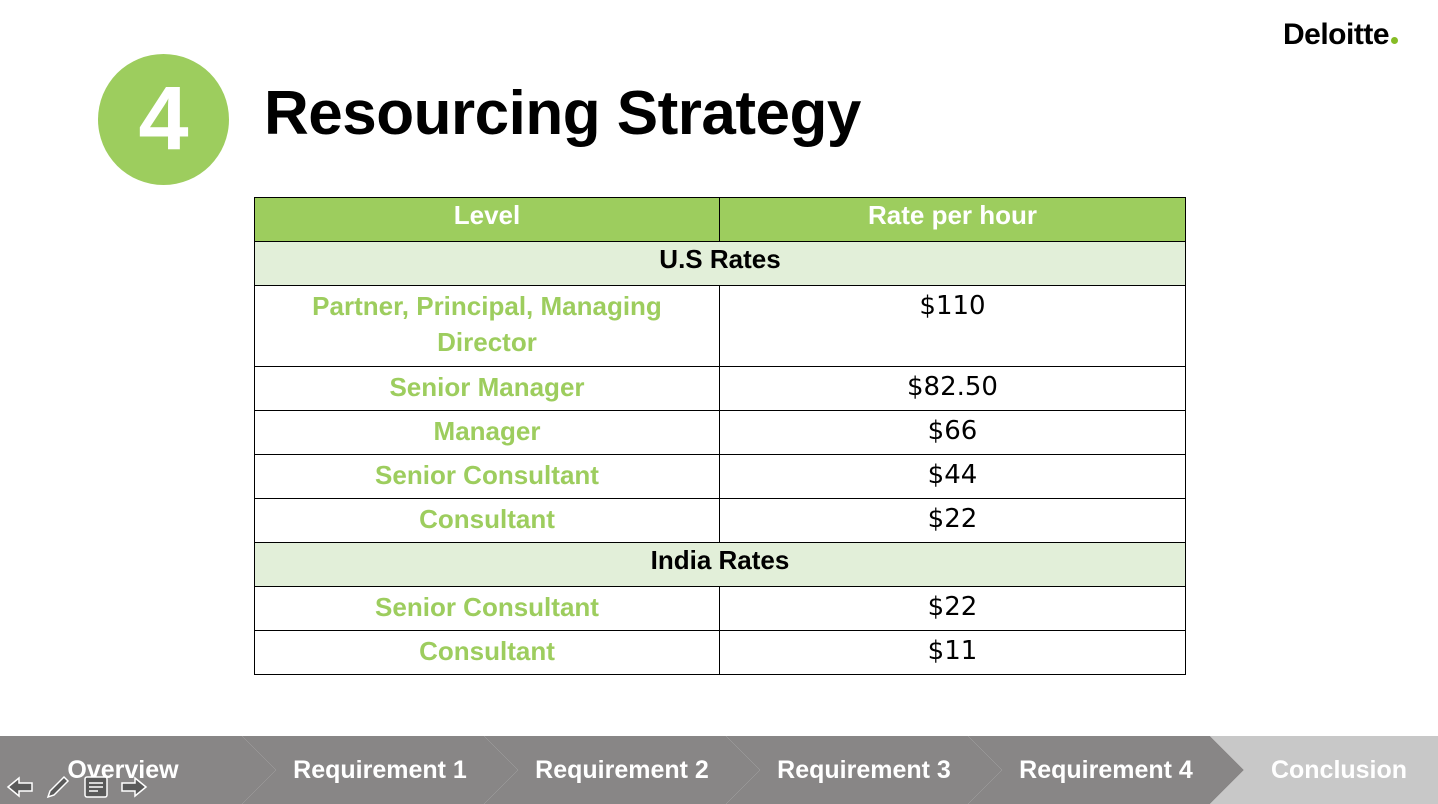 The height and width of the screenshot is (804, 1438). What do you see at coordinates (380, 770) in the screenshot?
I see `nav-step-requirement-1: Requirement 1` at bounding box center [380, 770].